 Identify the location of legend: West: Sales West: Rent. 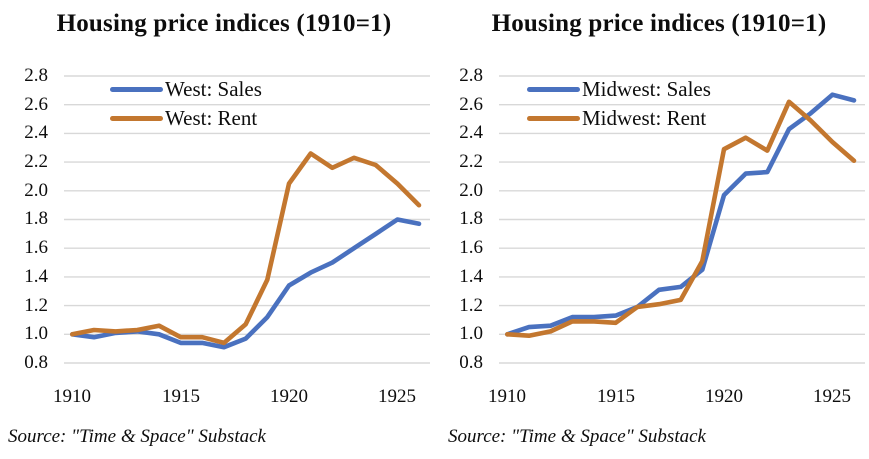
(186, 104).